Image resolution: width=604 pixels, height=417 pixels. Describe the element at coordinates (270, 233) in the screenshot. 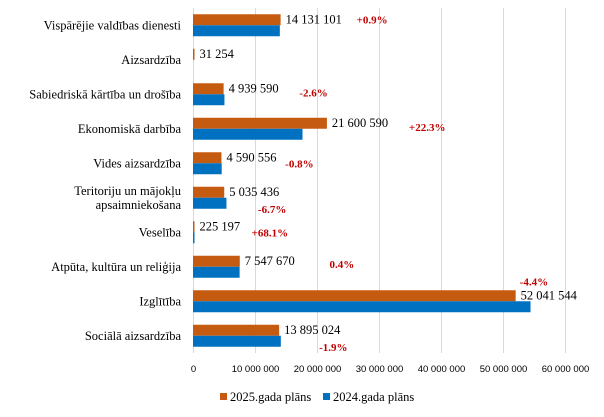

I see `change-label: +68.1%` at that location.